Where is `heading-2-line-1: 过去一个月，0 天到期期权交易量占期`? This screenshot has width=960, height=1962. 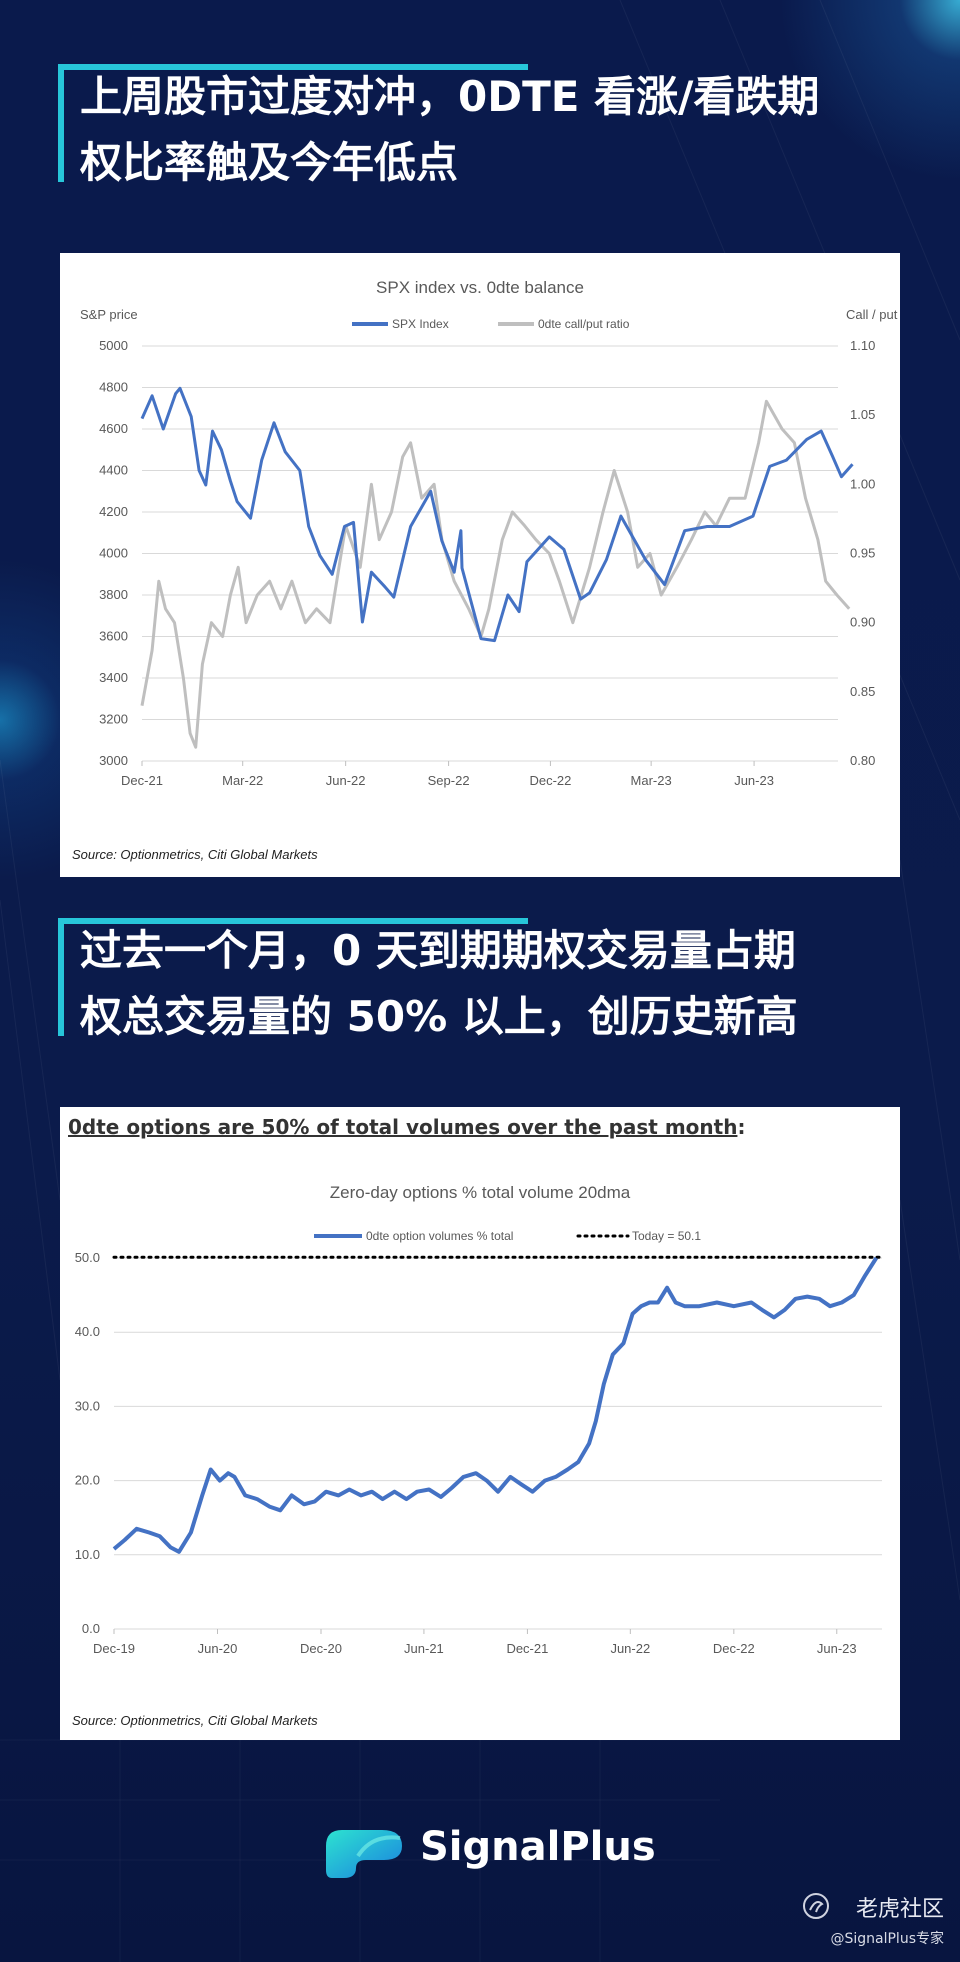
heading-2-line-1: 过去一个月，0 天到期期权交易量占期 is located at coordinates (438, 950).